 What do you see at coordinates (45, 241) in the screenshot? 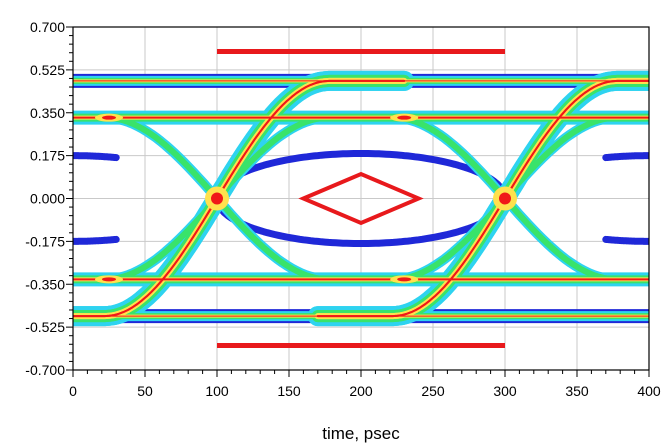
I see `y-tick-label: -0.175` at bounding box center [45, 241].